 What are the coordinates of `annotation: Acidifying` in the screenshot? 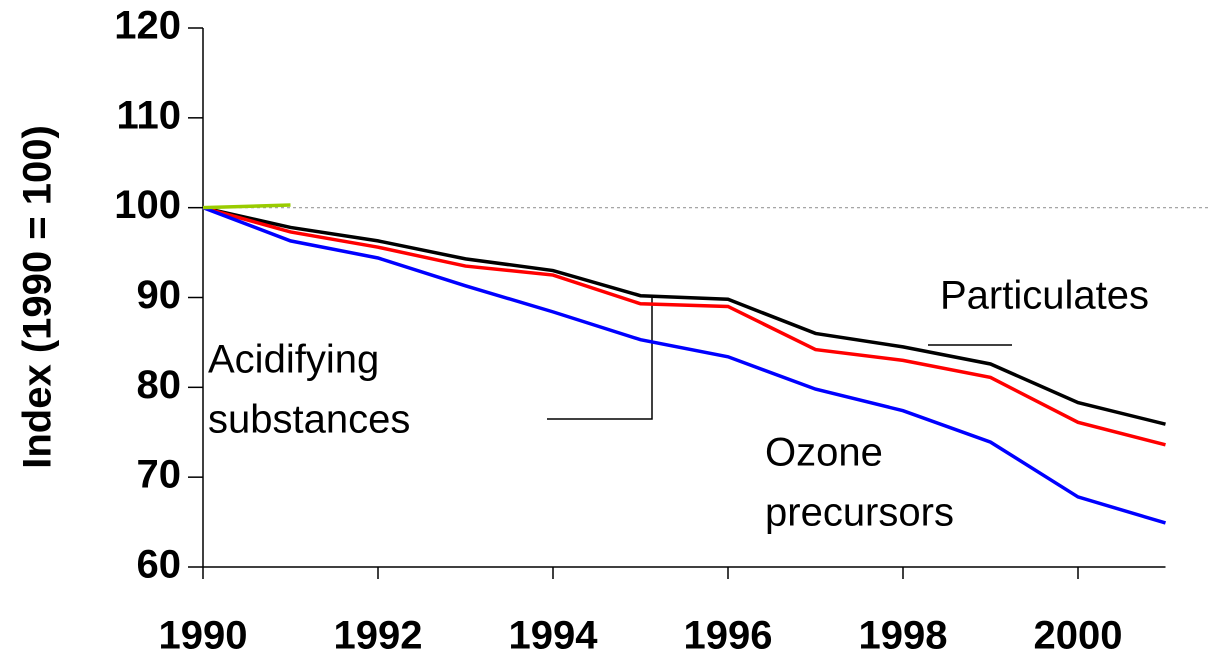 It's located at (293, 360).